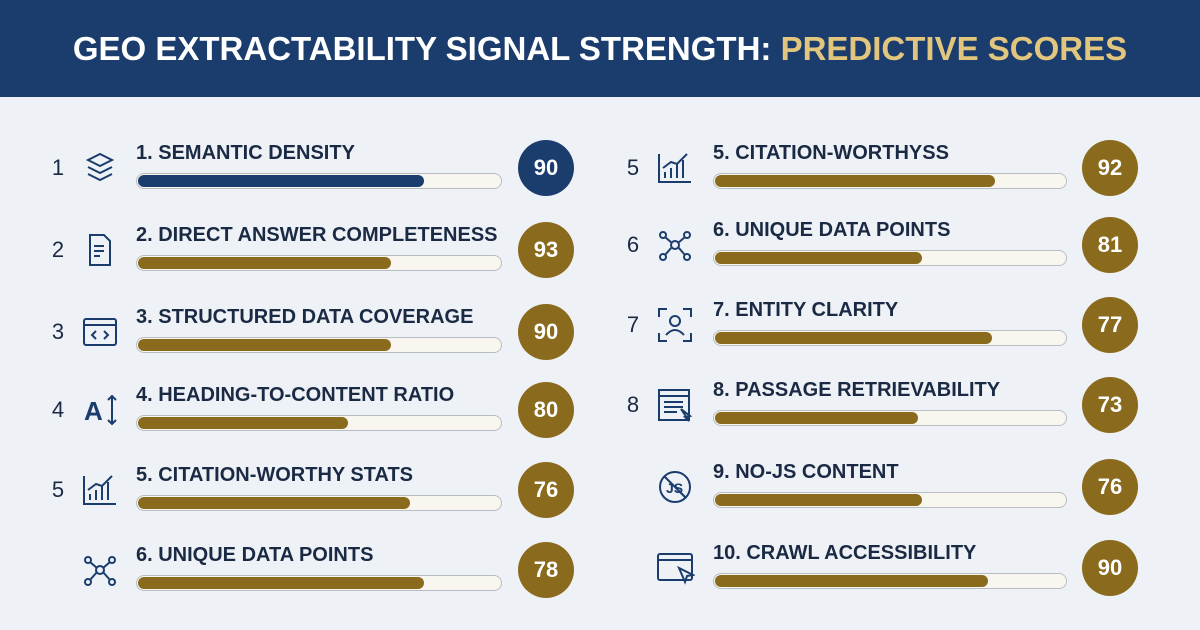 The height and width of the screenshot is (630, 1200). Describe the element at coordinates (857, 390) in the screenshot. I see `row-label: 8. PASSAGE RETRIEVABILITY` at that location.